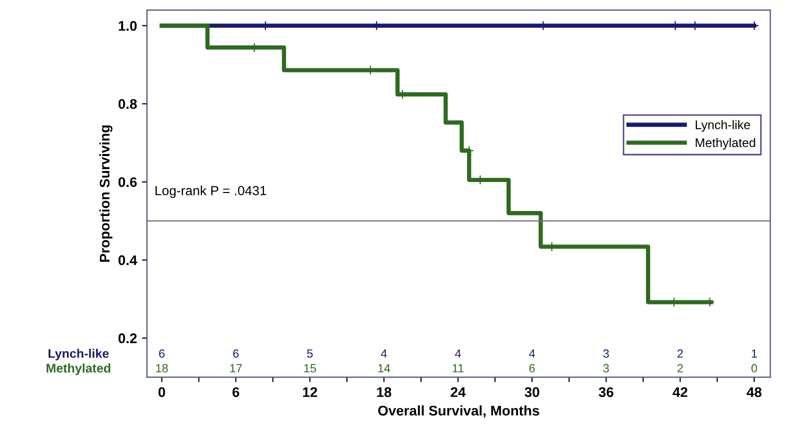 This screenshot has width=786, height=436. I want to click on annotation: 14, so click(384, 368).